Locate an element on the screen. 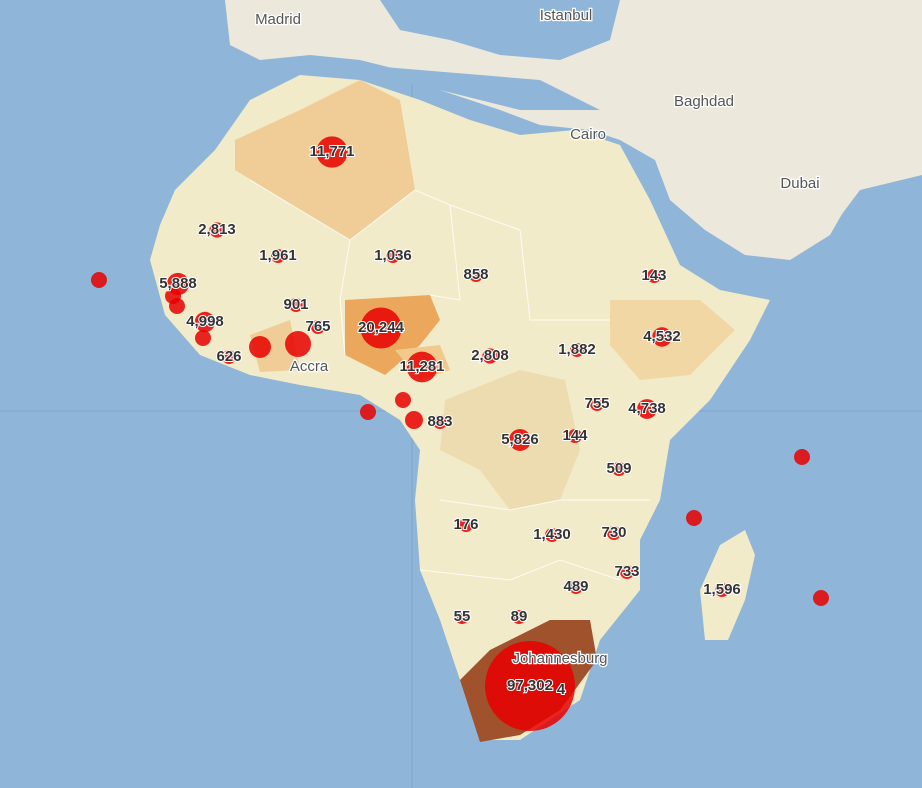  marker-label: 4,998 is located at coordinates (205, 321).